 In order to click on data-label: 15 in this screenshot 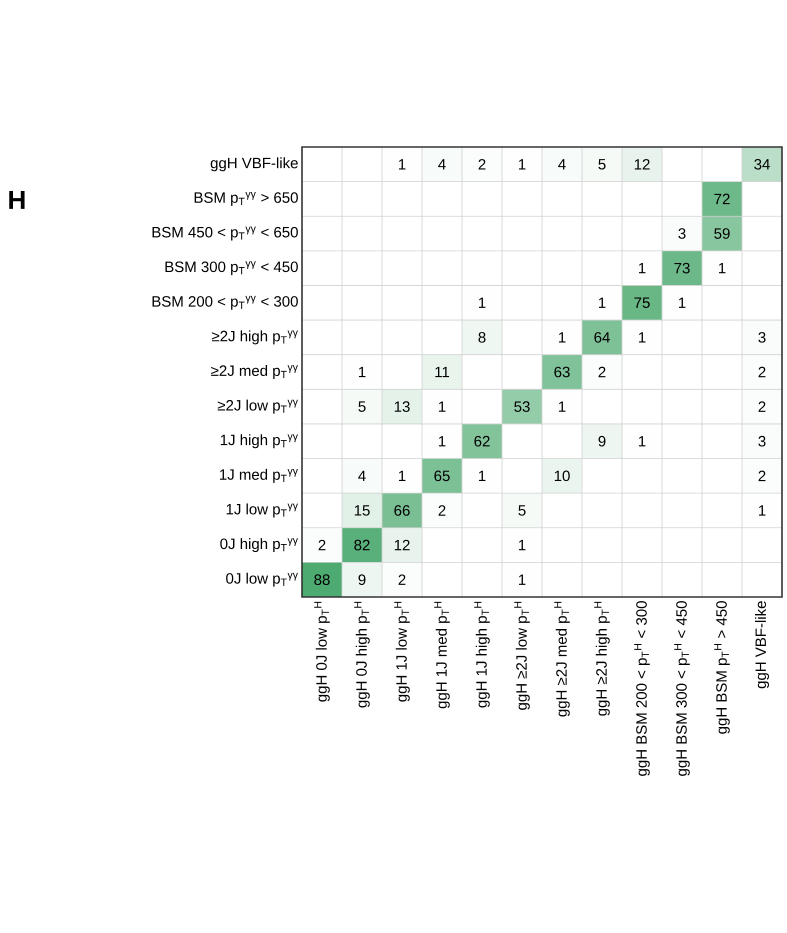, I will do `click(362, 510)`.